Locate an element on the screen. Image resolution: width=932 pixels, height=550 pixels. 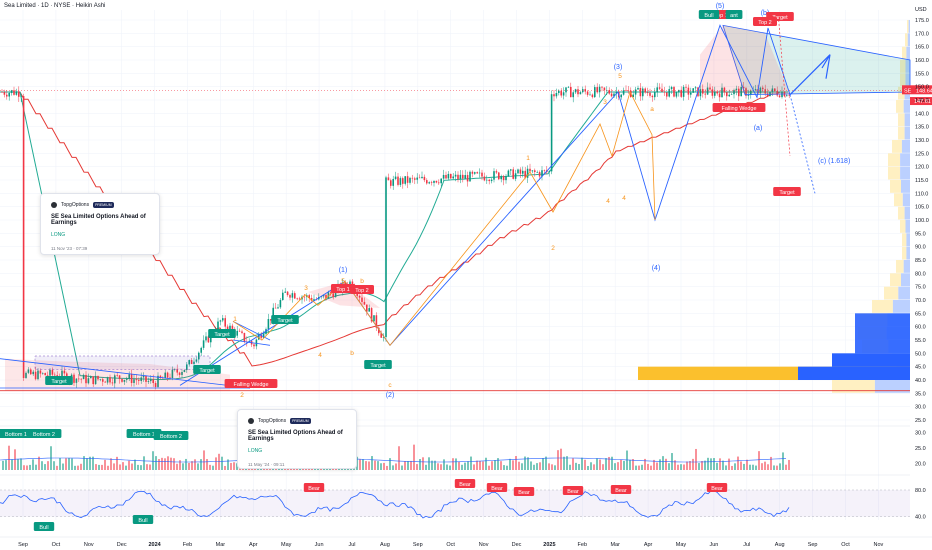
card-direction: LONG is located at coordinates (58, 235).